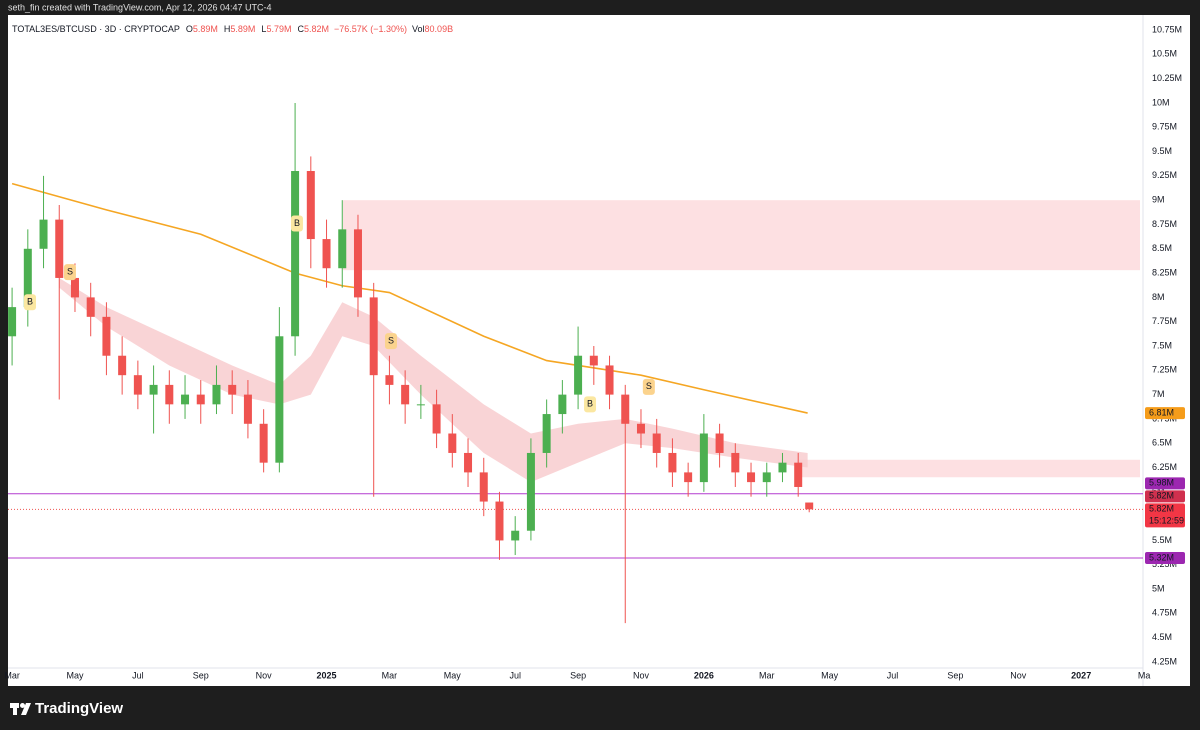  I want to click on y-tick-label: 7M, so click(1158, 394).